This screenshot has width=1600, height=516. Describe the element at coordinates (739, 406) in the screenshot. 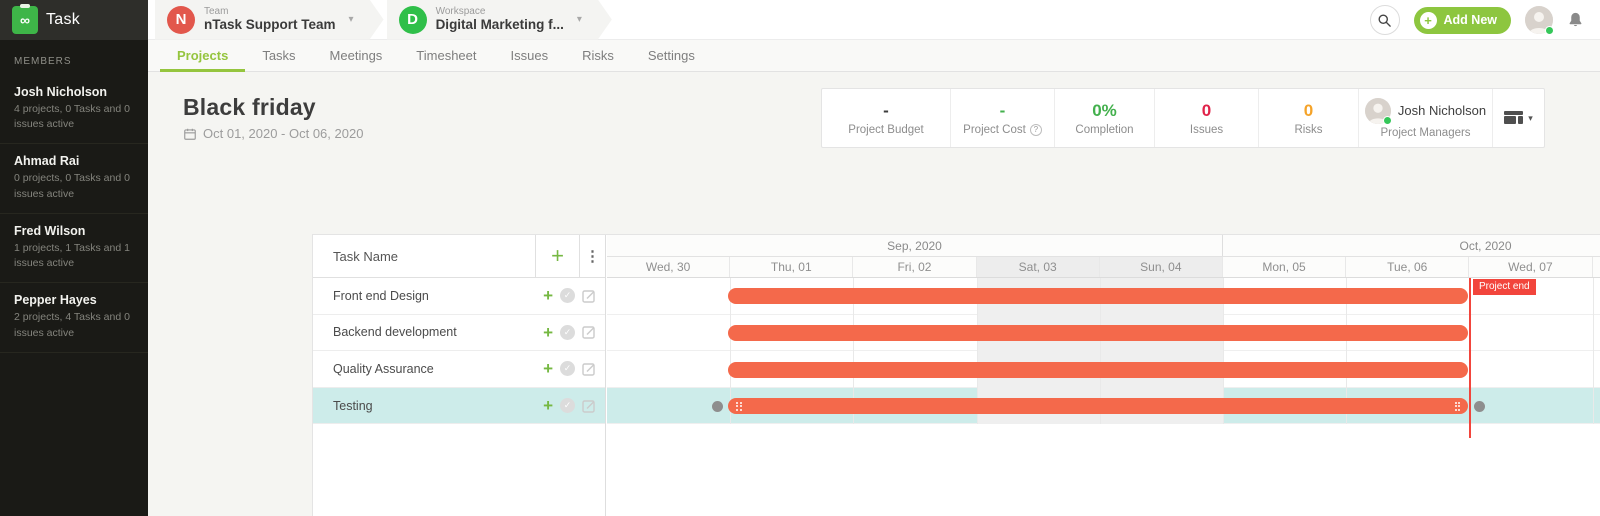

I see `bar-resize-handle-left` at that location.